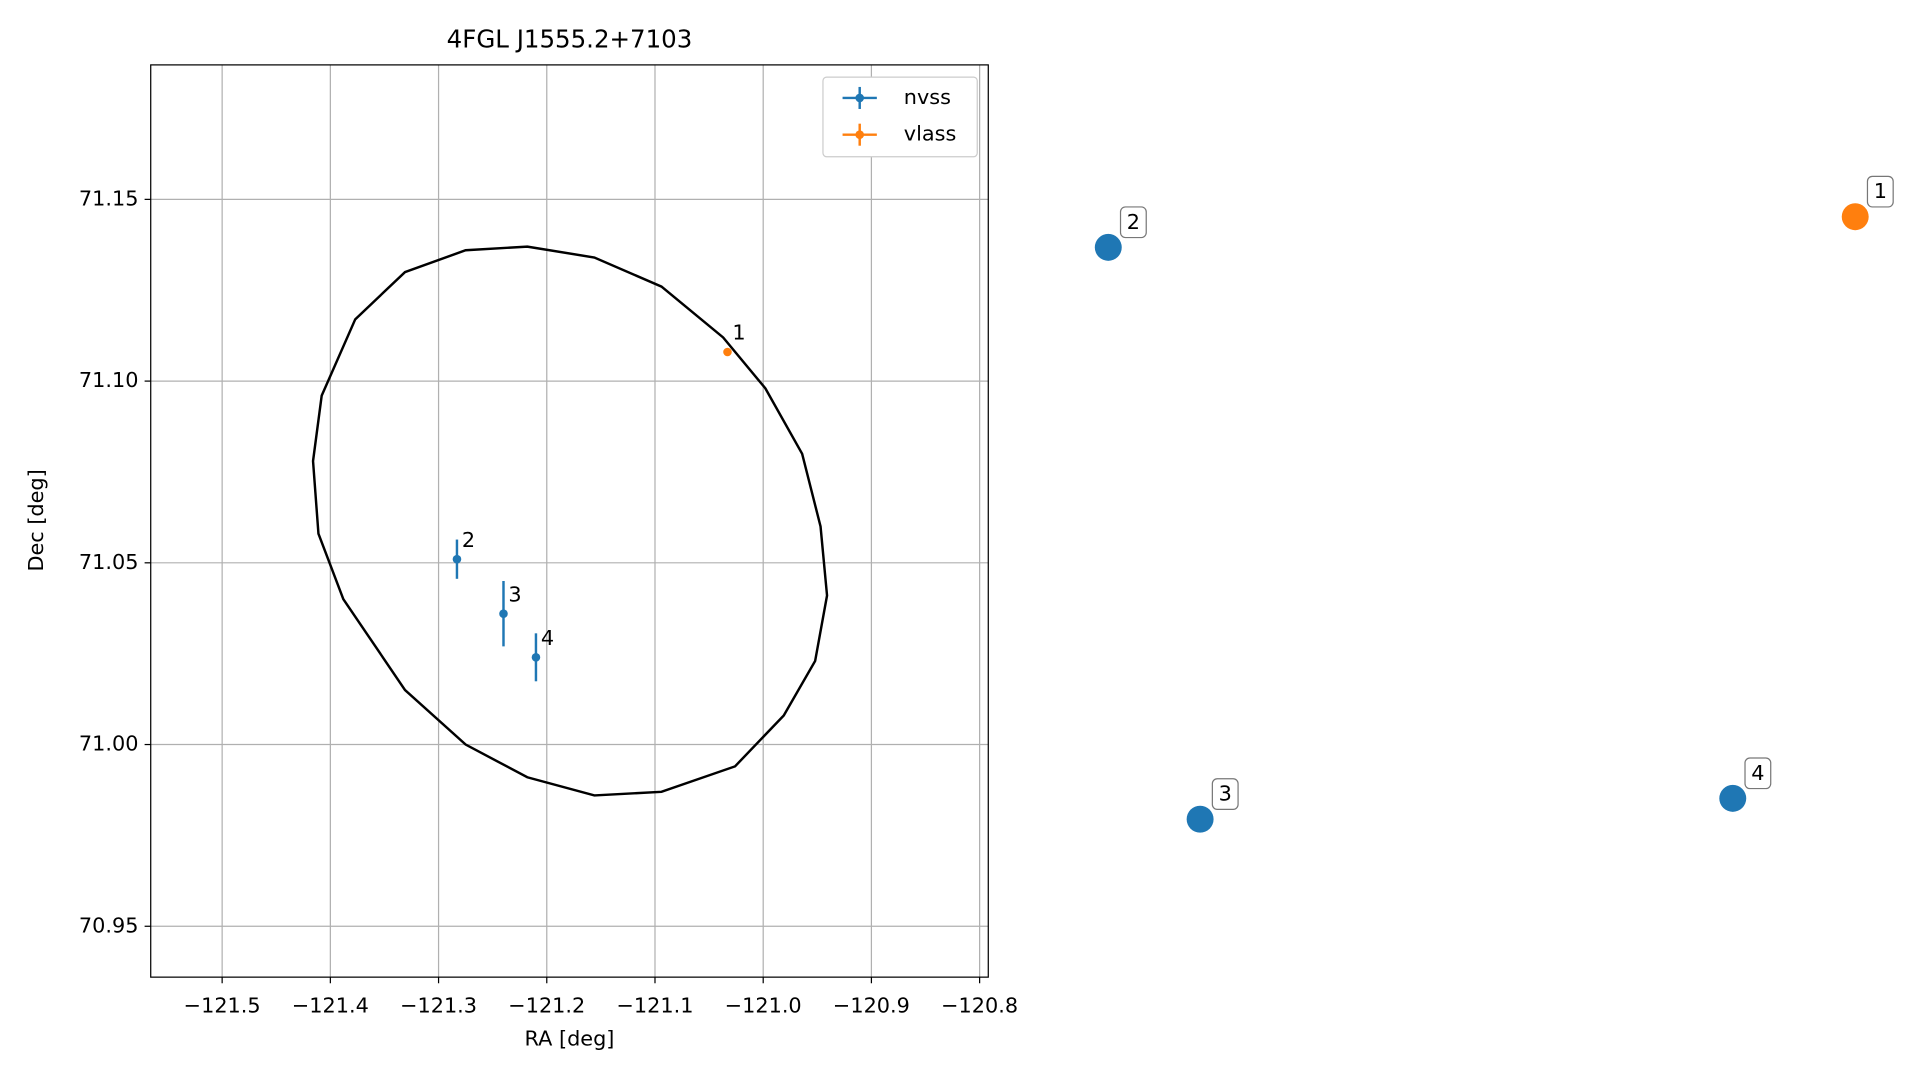 This screenshot has height=1080, width=1919. I want to click on finder-label: 2, so click(1133, 222).